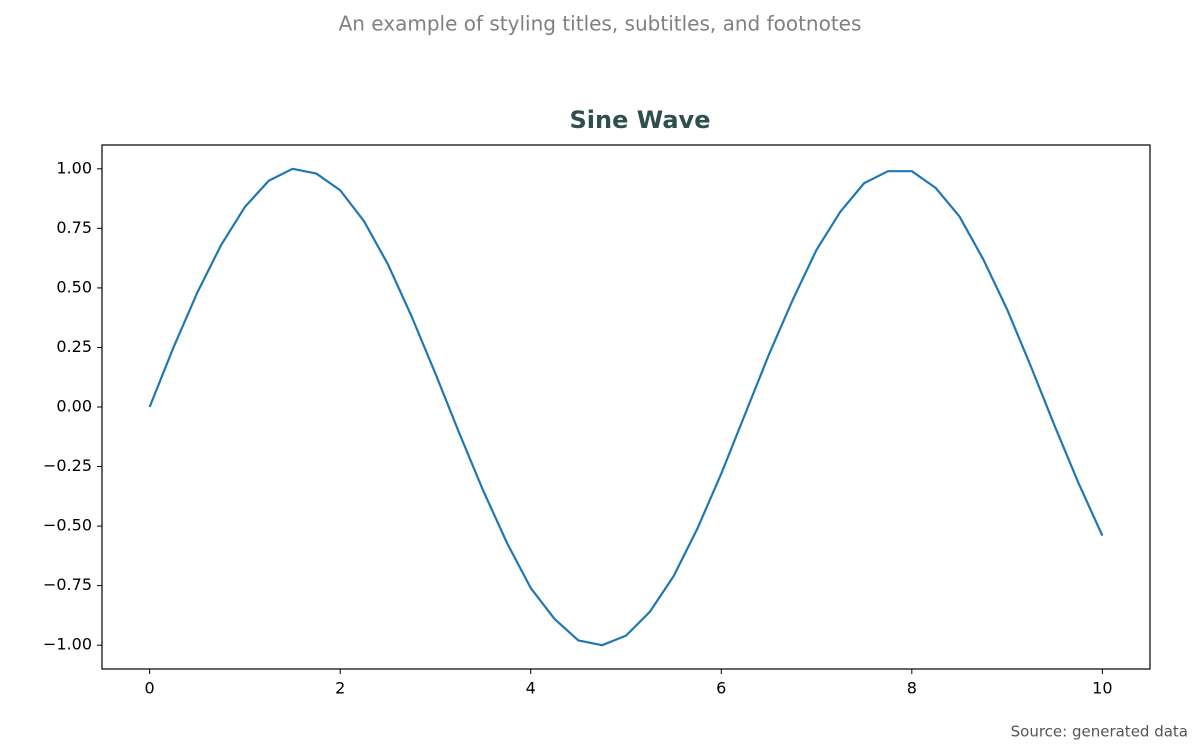  What do you see at coordinates (340, 688) in the screenshot?
I see `x-tick-label: 2` at bounding box center [340, 688].